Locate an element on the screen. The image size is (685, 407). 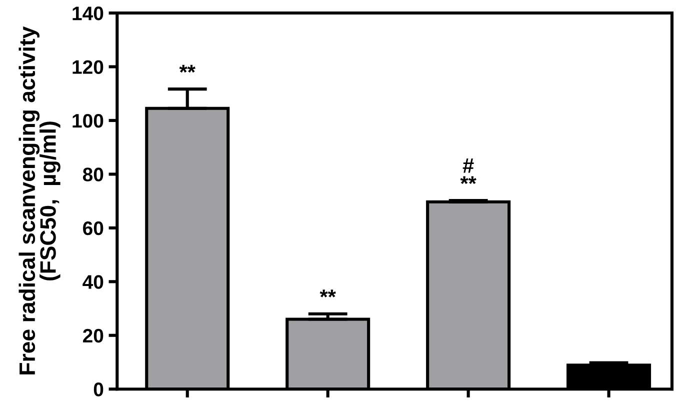
y-axis-title: Free radical scanvenging activity (FSC50, µg/ml) is located at coordinates (39, 200).